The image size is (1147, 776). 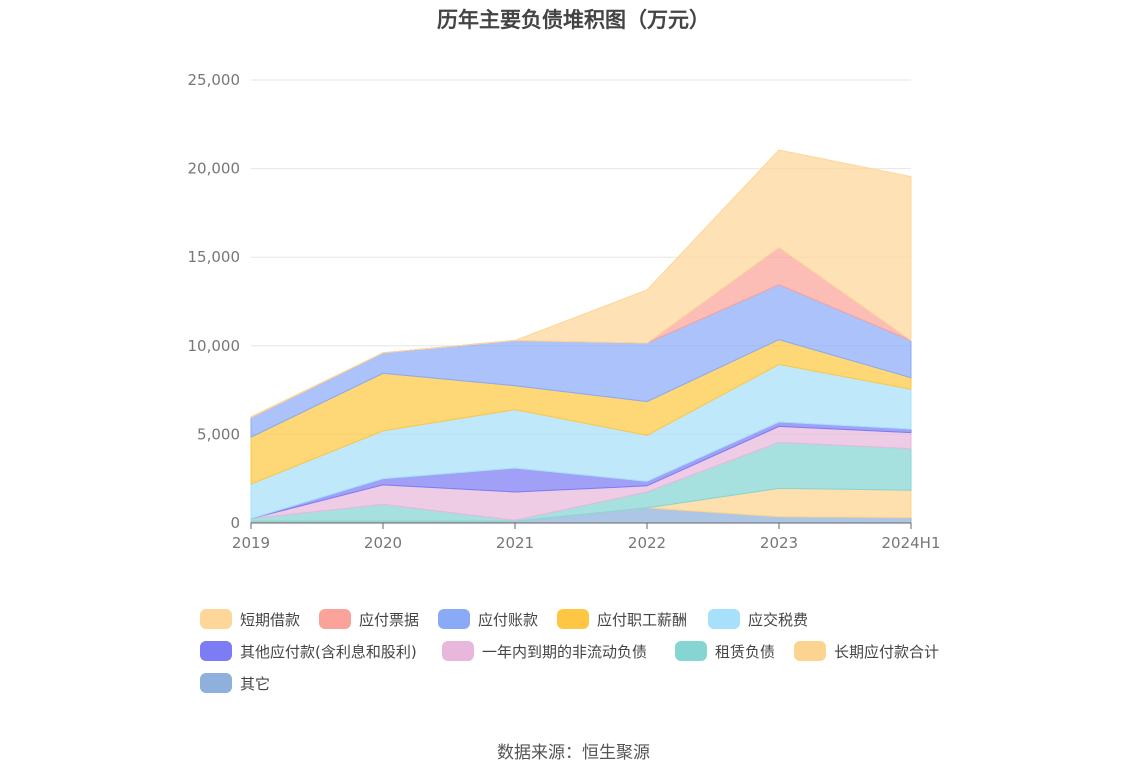 I want to click on x-tick-label: 2021, so click(x=515, y=543).